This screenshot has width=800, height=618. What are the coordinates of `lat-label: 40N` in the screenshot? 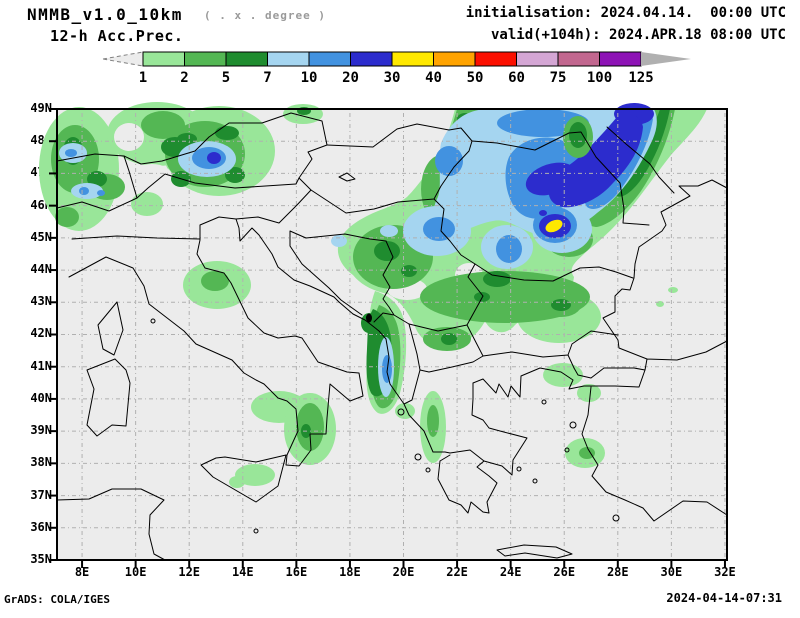 It's located at (41, 397).